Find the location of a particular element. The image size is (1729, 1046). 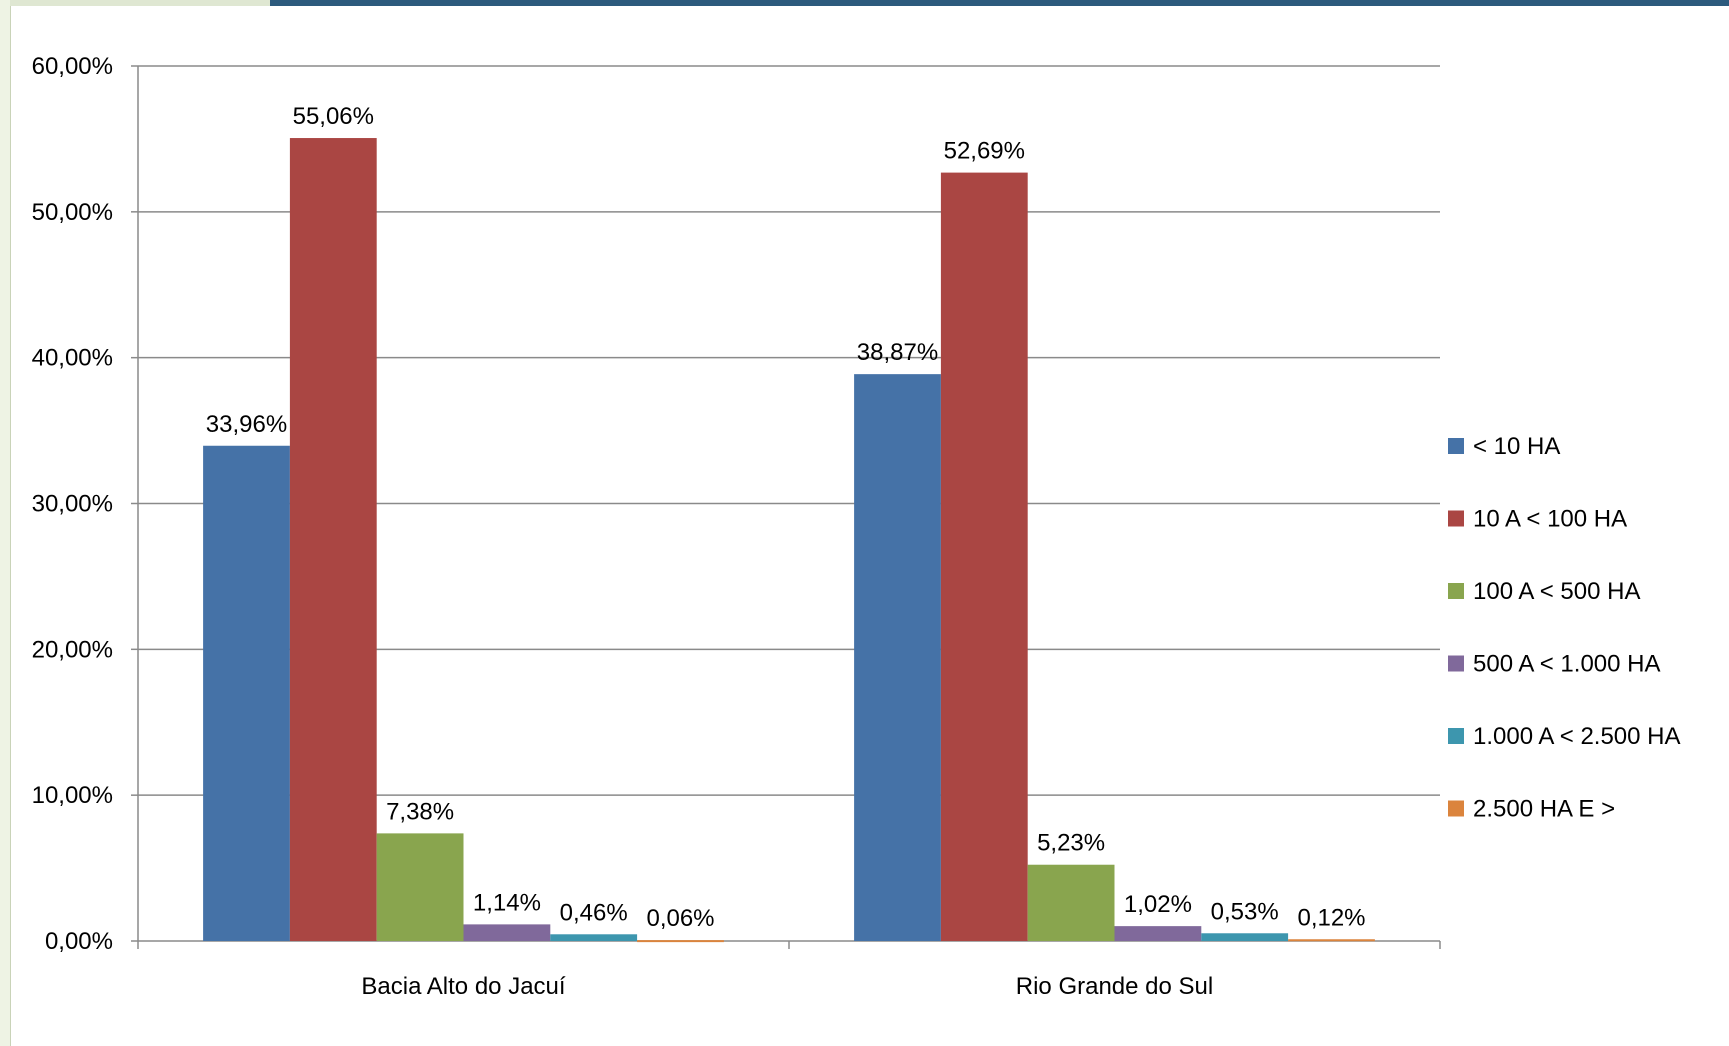

y-tick-label: 50,00% is located at coordinates (72, 212).